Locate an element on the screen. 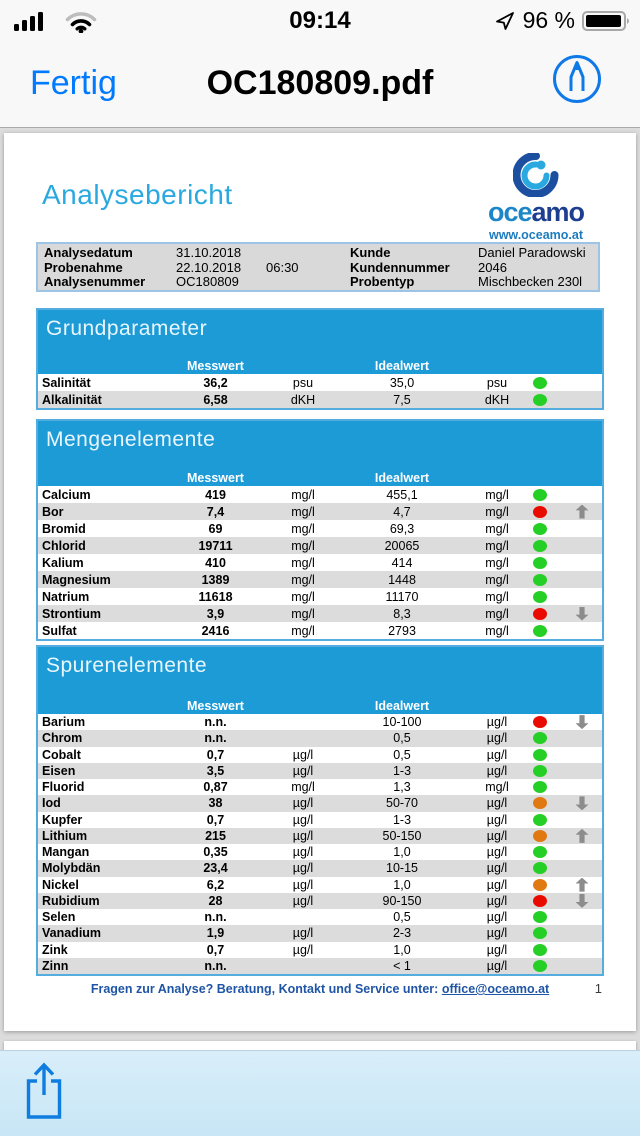 Image resolution: width=640 pixels, height=1136 pixels. ideal-value: 90-150 is located at coordinates (402, 900).